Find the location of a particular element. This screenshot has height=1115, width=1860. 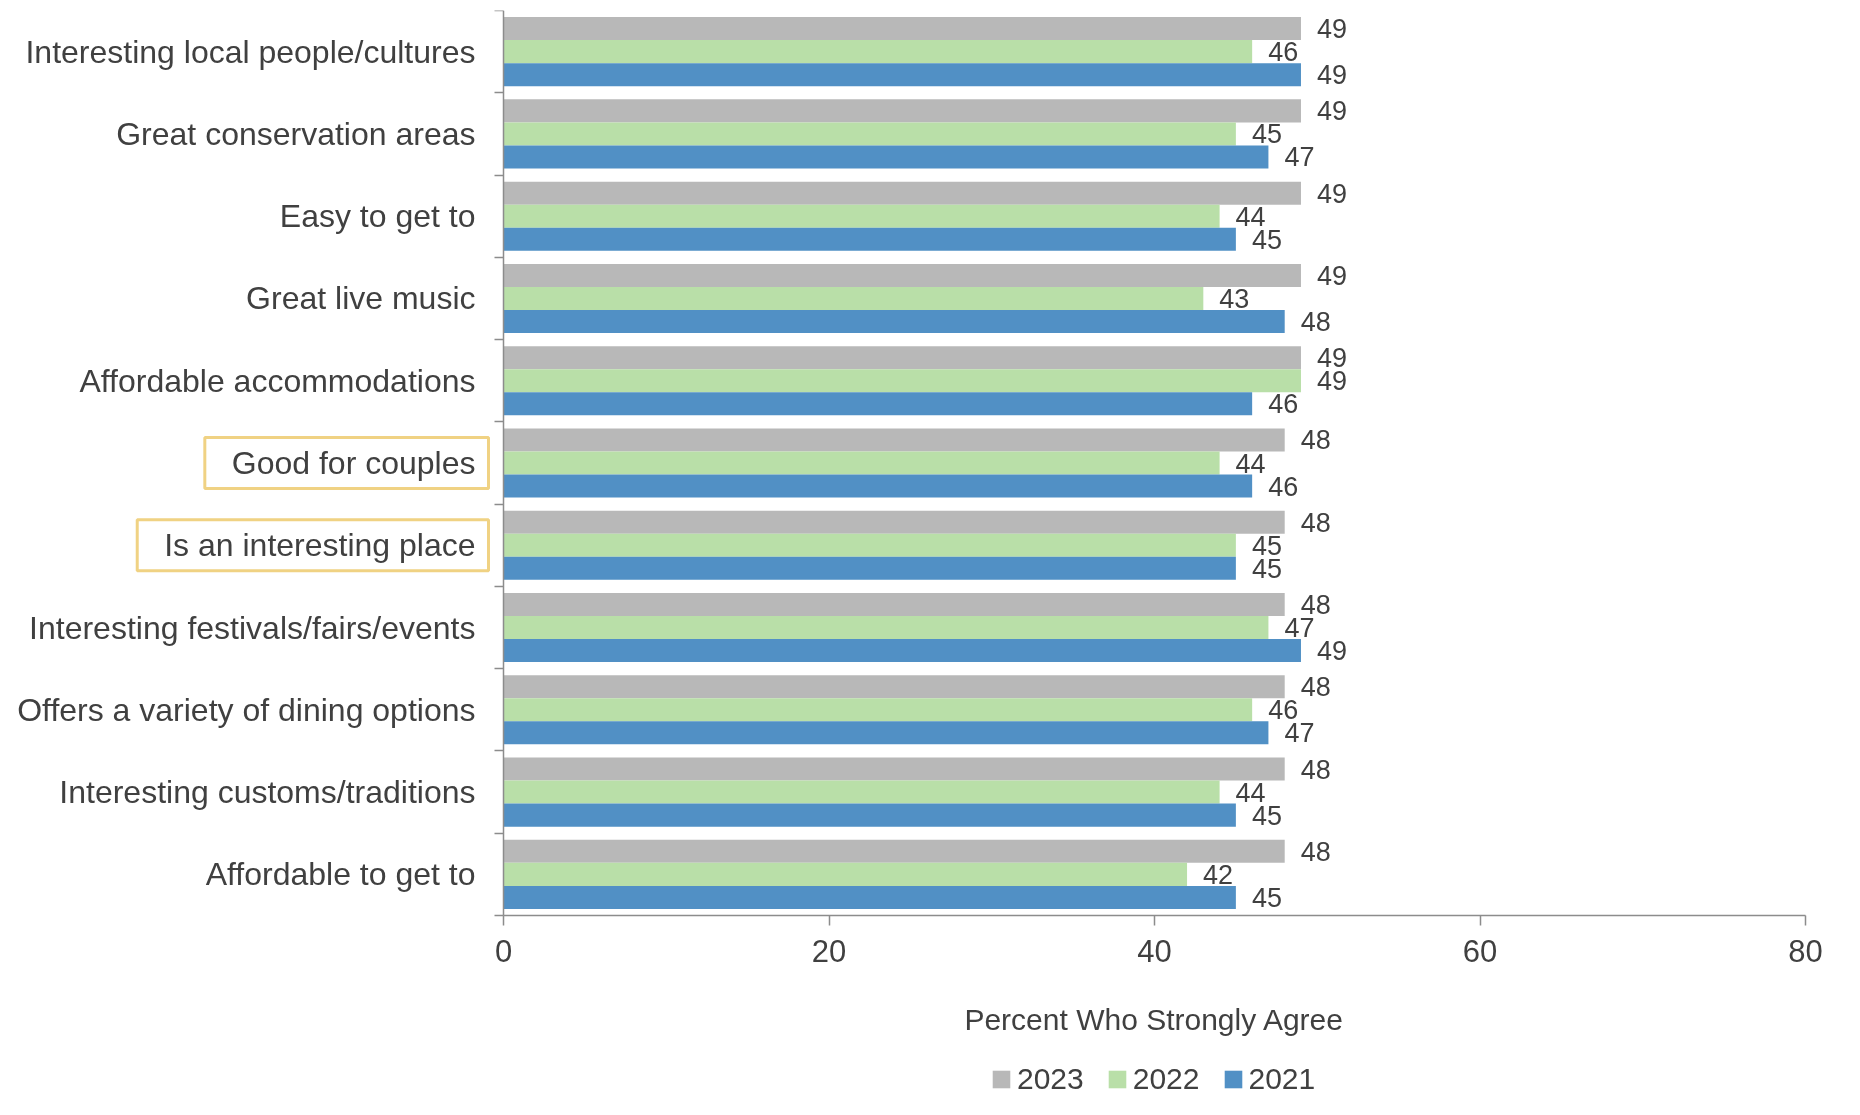

data-label: 42 is located at coordinates (1218, 874).